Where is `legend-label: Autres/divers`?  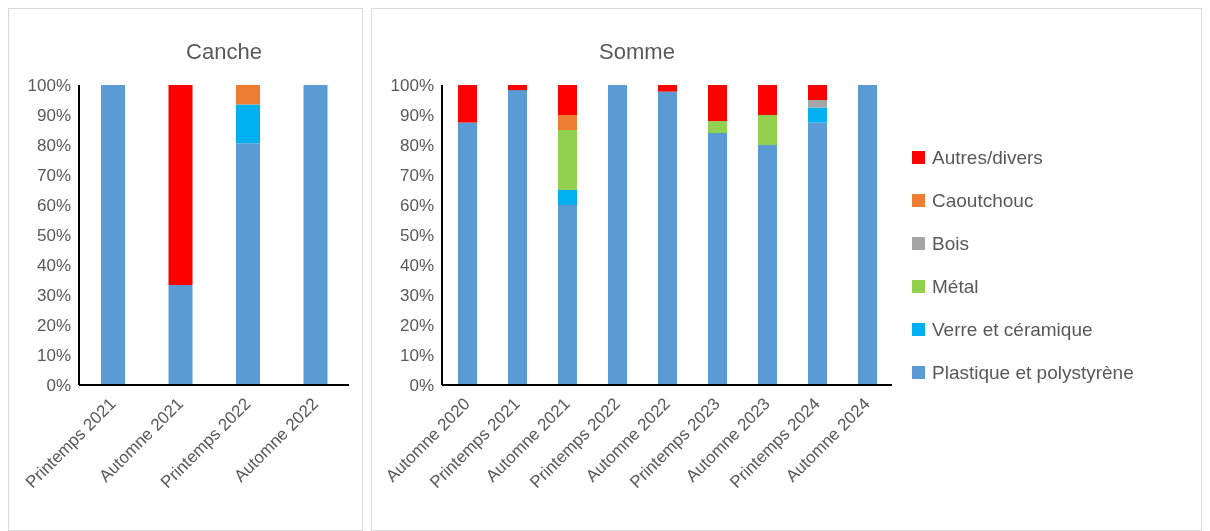
legend-label: Autres/divers is located at coordinates (987, 157).